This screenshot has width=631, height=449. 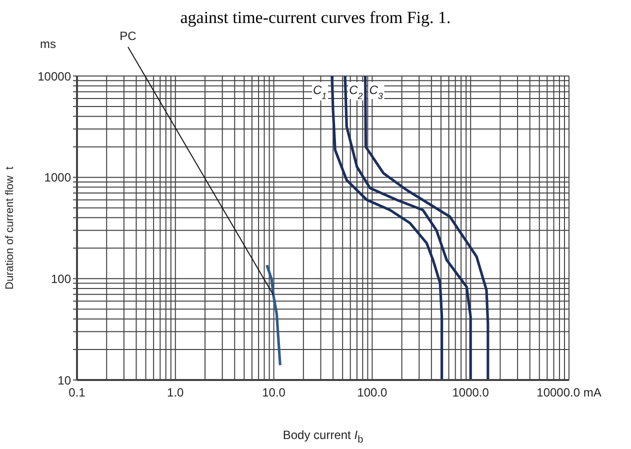 What do you see at coordinates (471, 393) in the screenshot?
I see `x-tick-label: 1000.0` at bounding box center [471, 393].